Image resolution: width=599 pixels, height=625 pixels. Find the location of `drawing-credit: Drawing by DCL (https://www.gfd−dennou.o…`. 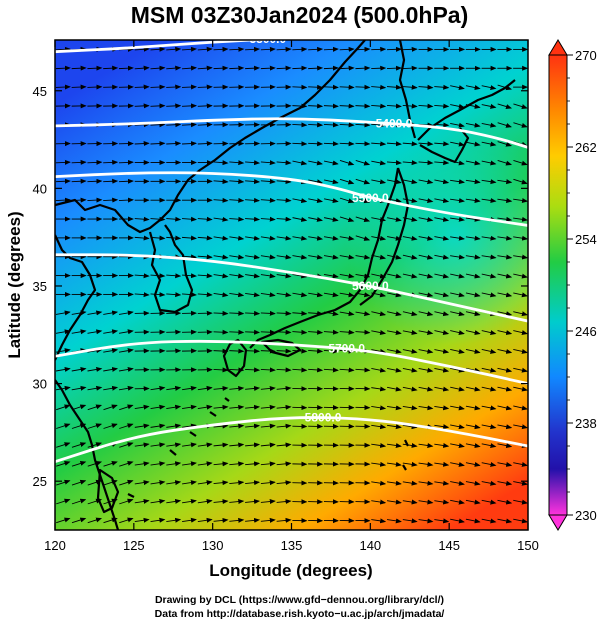

drawing-credit: Drawing by DCL (https://www.gfd−dennou.o… is located at coordinates (299, 600).